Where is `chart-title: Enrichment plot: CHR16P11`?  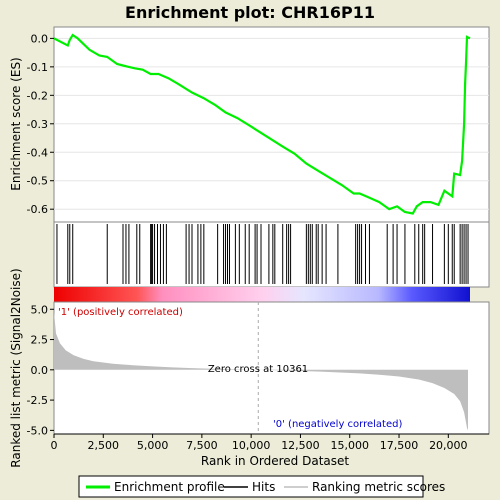 chart-title: Enrichment plot: CHR16P11 is located at coordinates (250, 12).